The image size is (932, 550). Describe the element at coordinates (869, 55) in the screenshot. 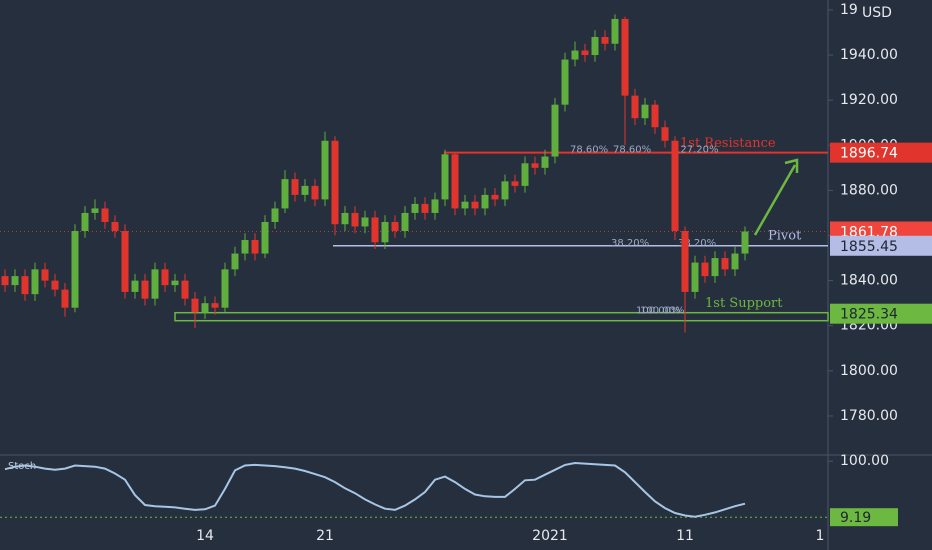

I see `y-tick-label: 1940.00` at that location.